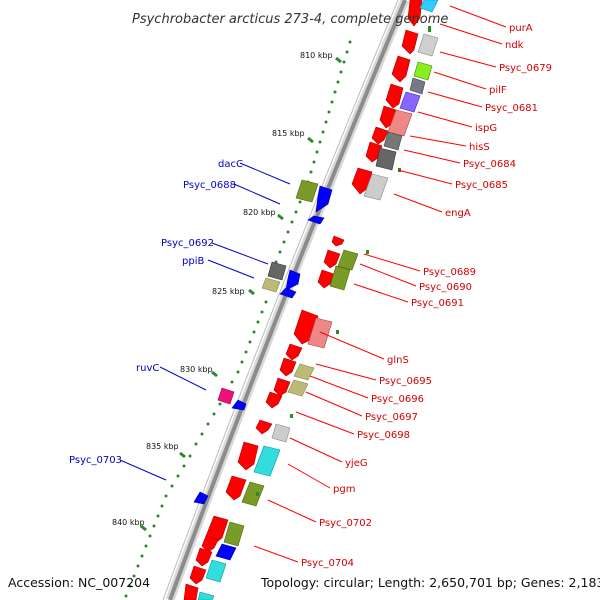 Image resolution: width=600 pixels, height=600 pixels. What do you see at coordinates (187, 243) in the screenshot?
I see `gene-label-psyc-0692: Psyc_0692` at bounding box center [187, 243].